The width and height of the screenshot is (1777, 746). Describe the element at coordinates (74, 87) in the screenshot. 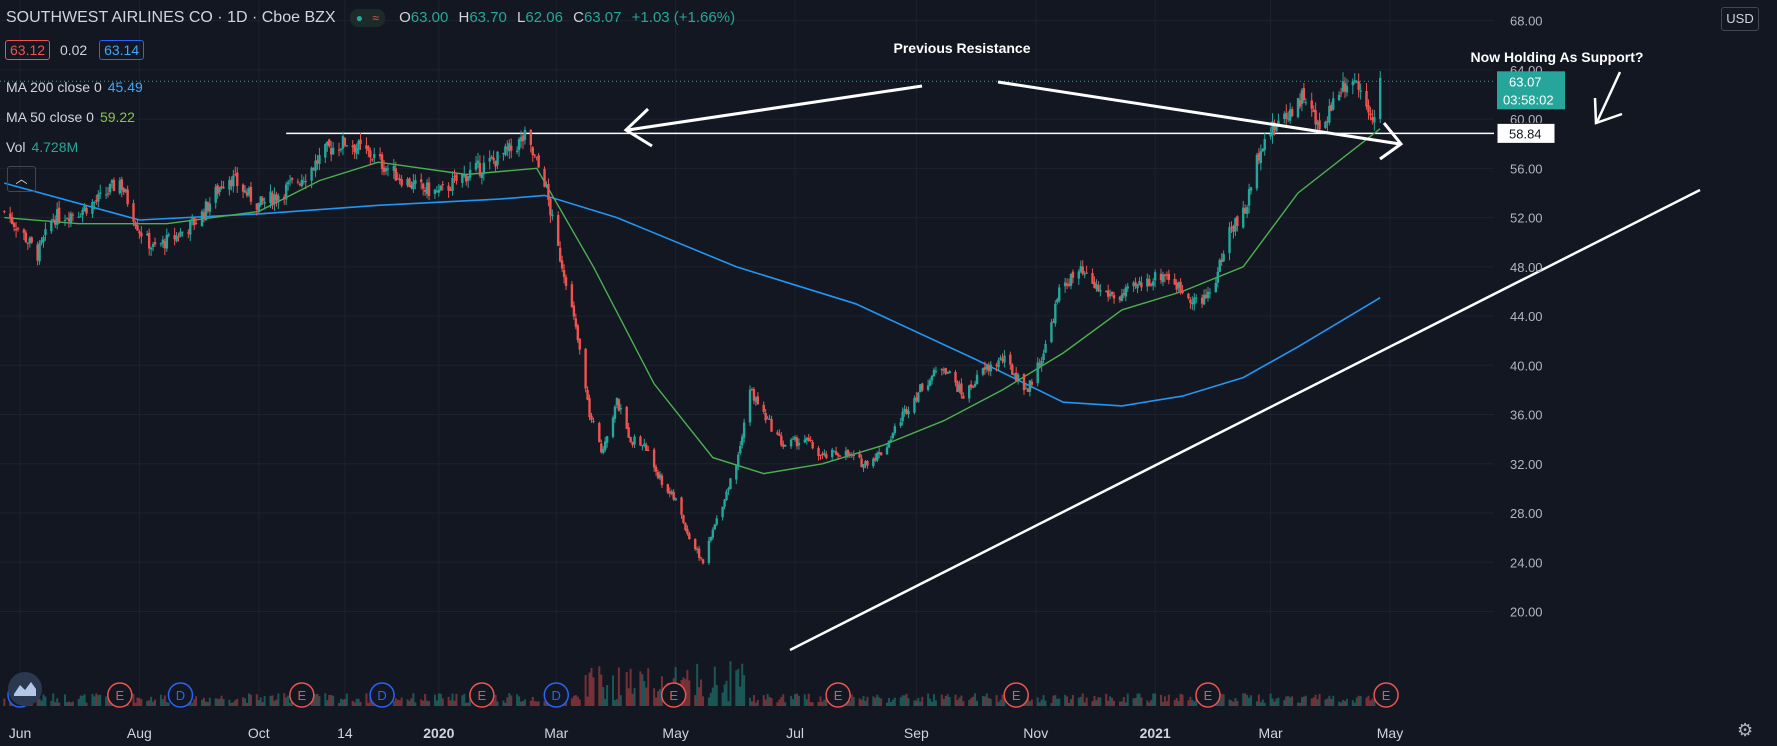

I see `ma200-legend: MA 200 close 0 45.49` at that location.